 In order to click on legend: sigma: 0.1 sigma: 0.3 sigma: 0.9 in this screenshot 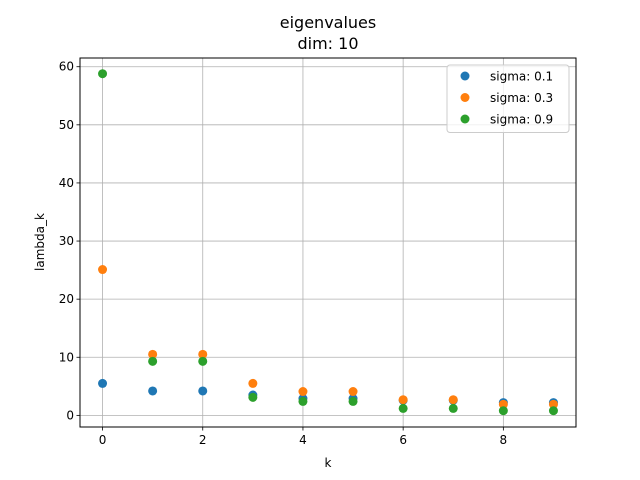, I will do `click(508, 98)`.